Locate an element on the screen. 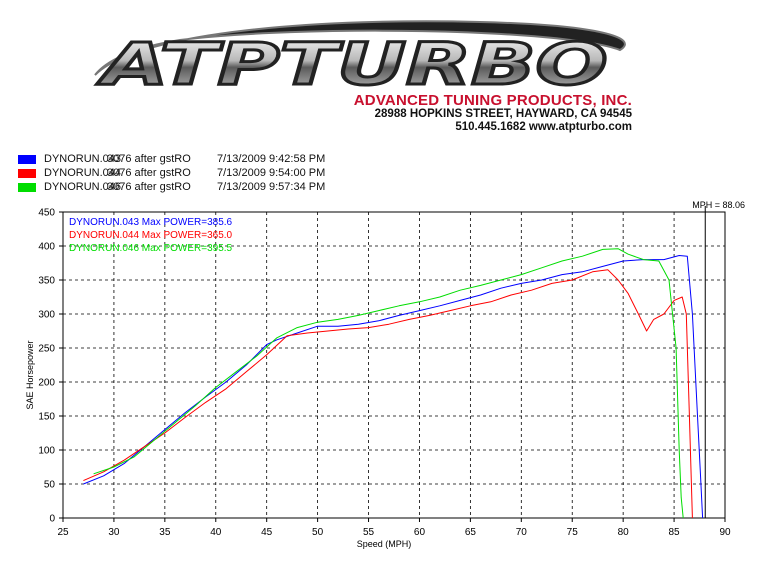 Image resolution: width=760 pixels, height=579 pixels. x-tick-label: 60 is located at coordinates (420, 532).